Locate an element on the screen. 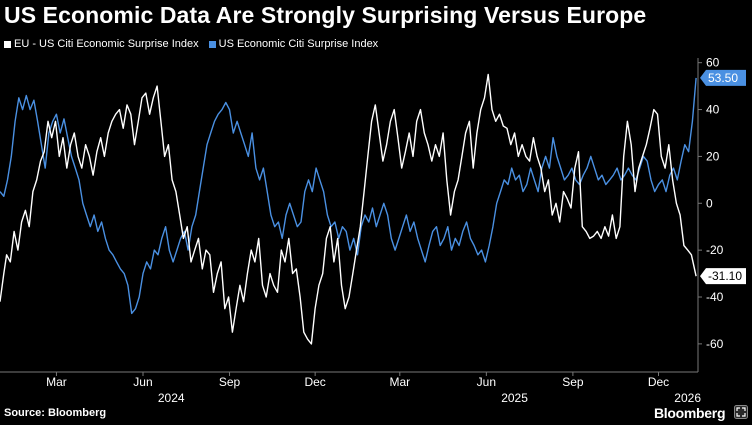 Image resolution: width=752 pixels, height=425 pixels. legend-swatch-us is located at coordinates (212, 44).